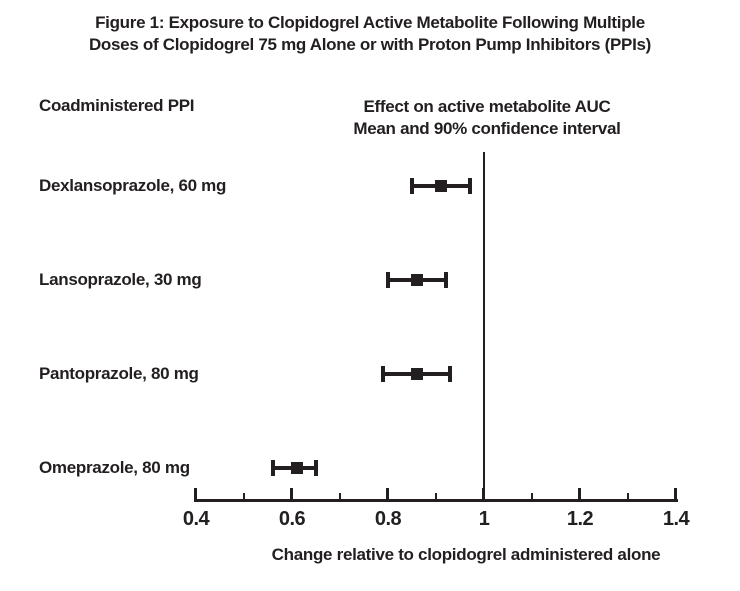  I want to click on row-label: Omeprazole, 80 mg, so click(114, 467).